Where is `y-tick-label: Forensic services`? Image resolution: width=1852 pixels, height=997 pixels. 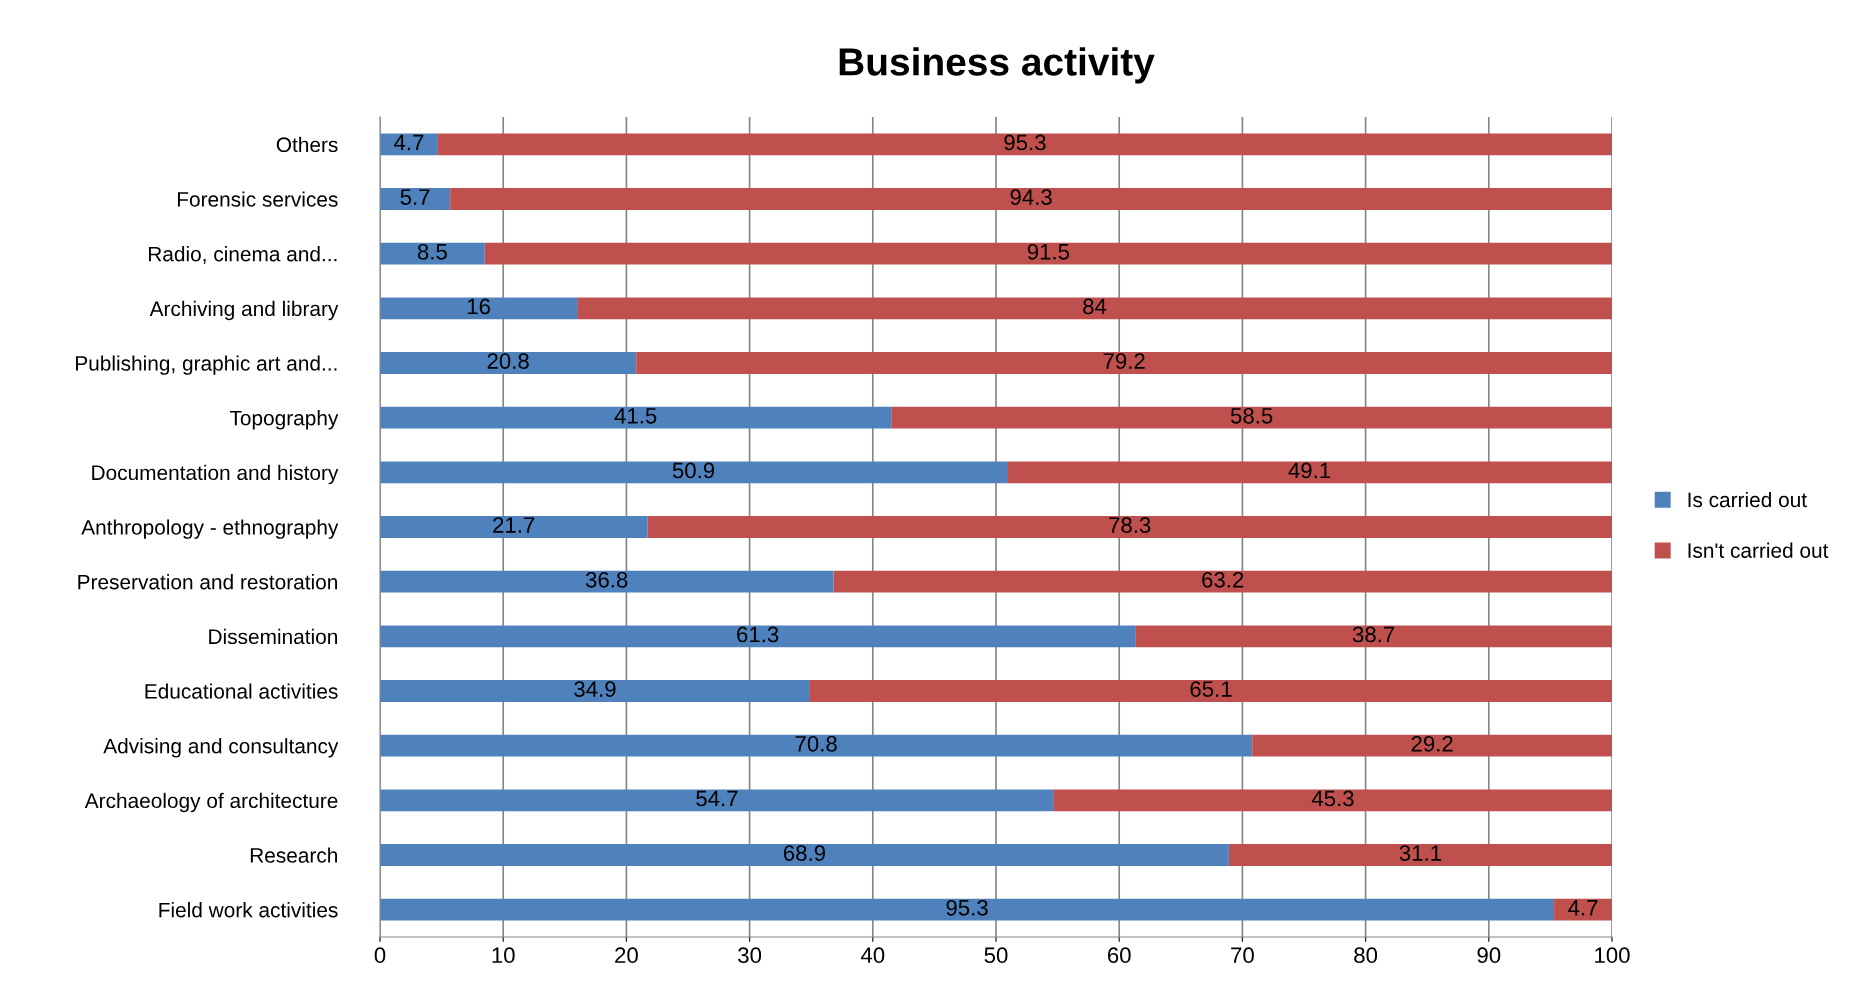 y-tick-label: Forensic services is located at coordinates (257, 199).